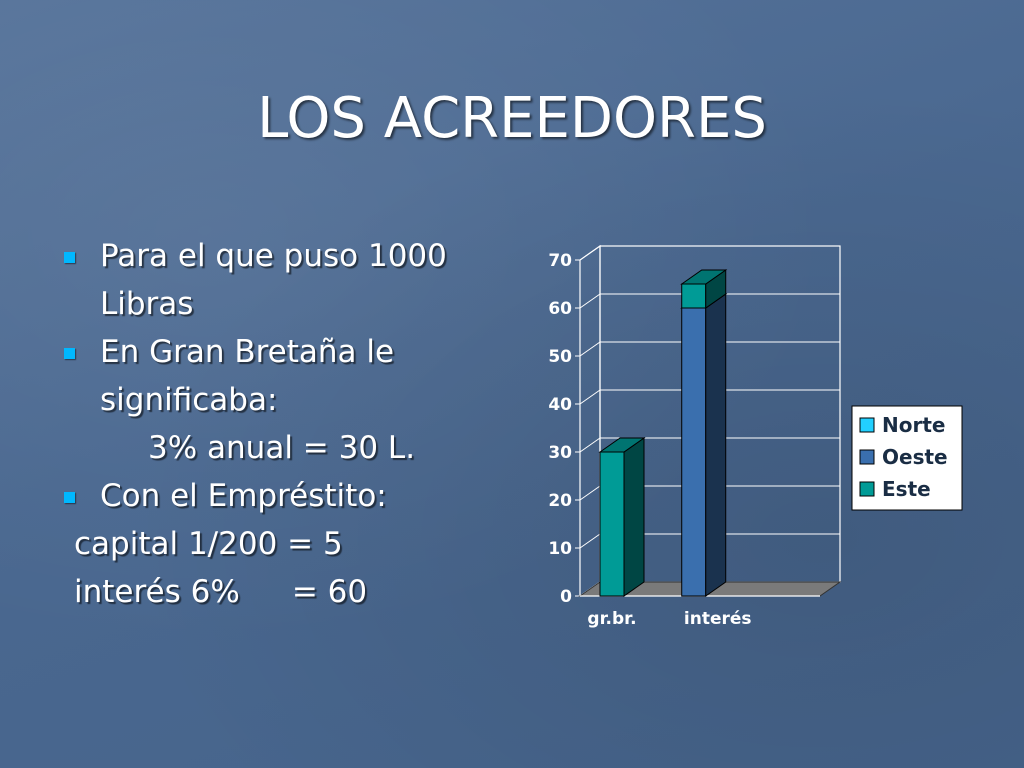 The width and height of the screenshot is (1024, 768). I want to click on y-tick-label: 0, so click(566, 597).